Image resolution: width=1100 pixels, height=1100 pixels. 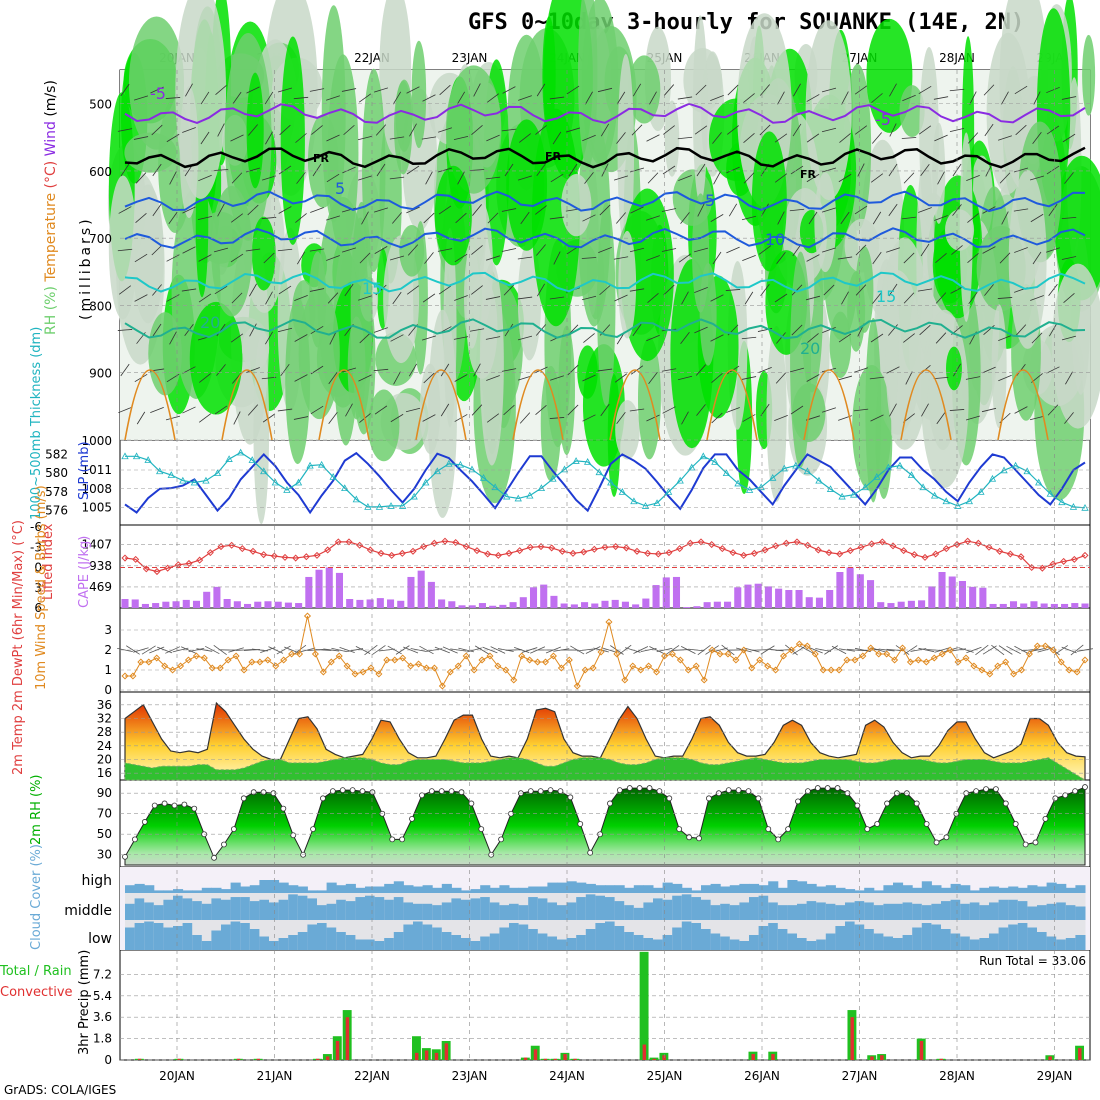 What do you see at coordinates (810, 348) in the screenshot?
I see `isotherm-label: 20` at bounding box center [810, 348].